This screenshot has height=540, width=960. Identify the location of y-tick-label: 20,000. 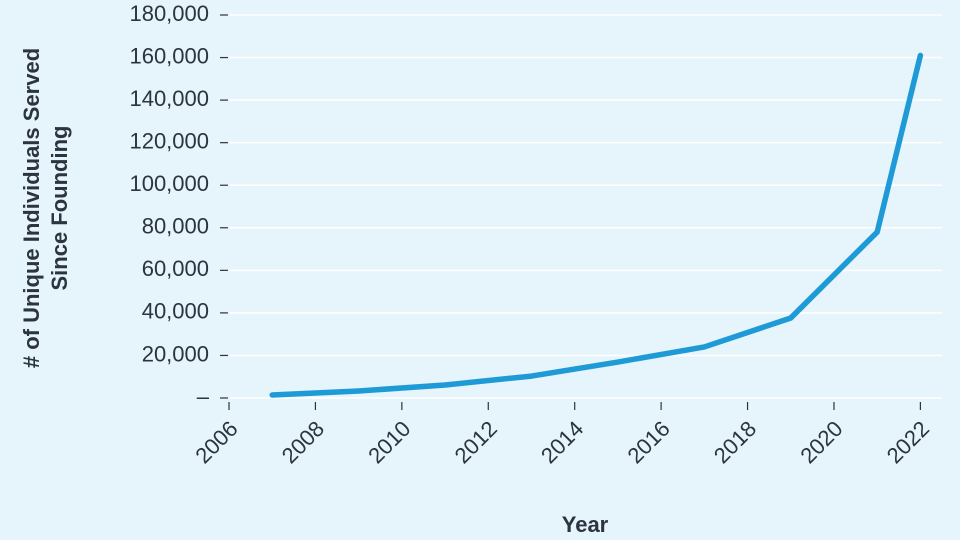
(175, 353).